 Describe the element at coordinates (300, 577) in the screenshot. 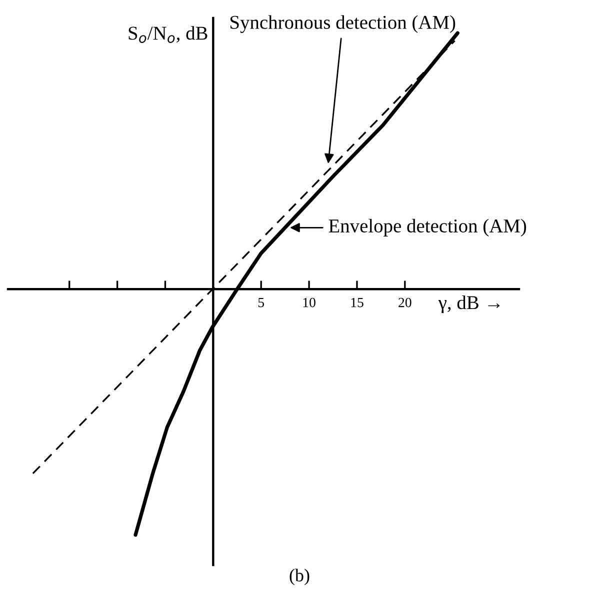

I see `text: (b)` at that location.